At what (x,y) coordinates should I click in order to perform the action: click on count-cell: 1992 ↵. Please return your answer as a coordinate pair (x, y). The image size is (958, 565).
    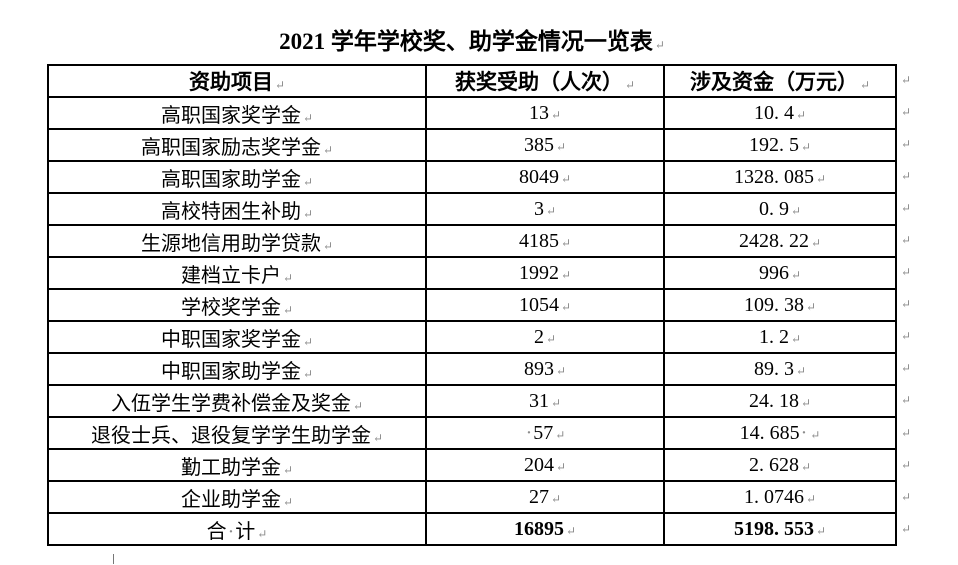
    Looking at the image, I should click on (545, 273).